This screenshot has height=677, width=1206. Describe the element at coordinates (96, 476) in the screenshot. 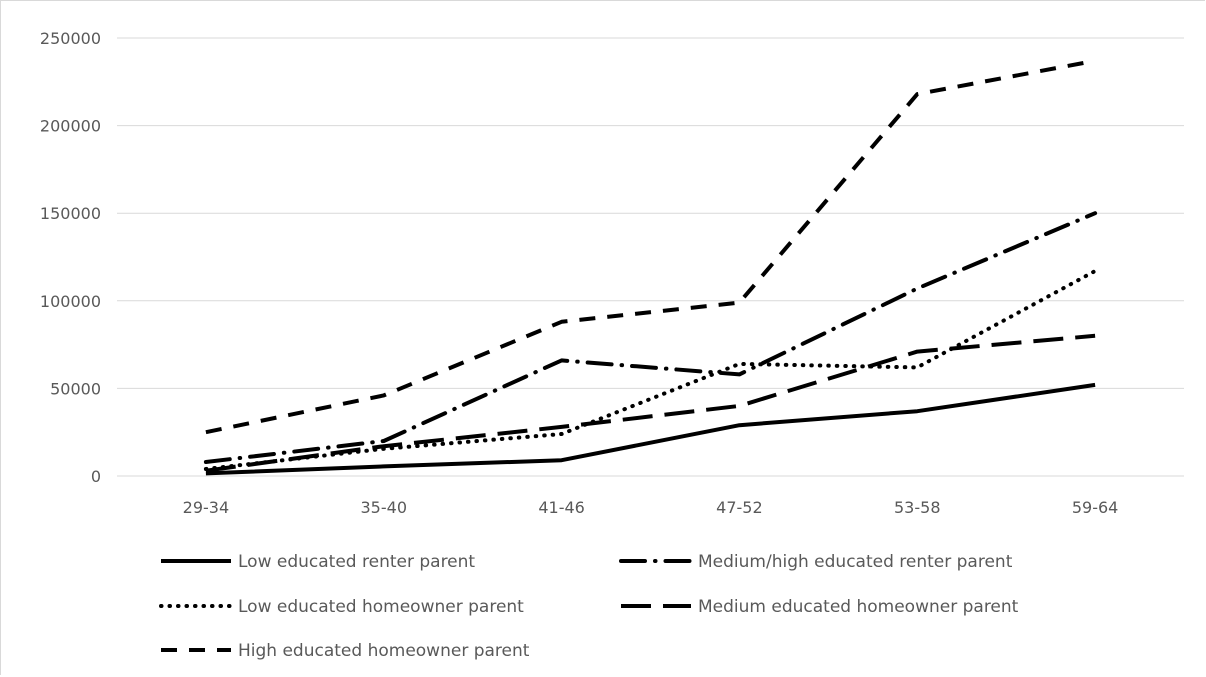

I see `y-tick-label: 0` at that location.